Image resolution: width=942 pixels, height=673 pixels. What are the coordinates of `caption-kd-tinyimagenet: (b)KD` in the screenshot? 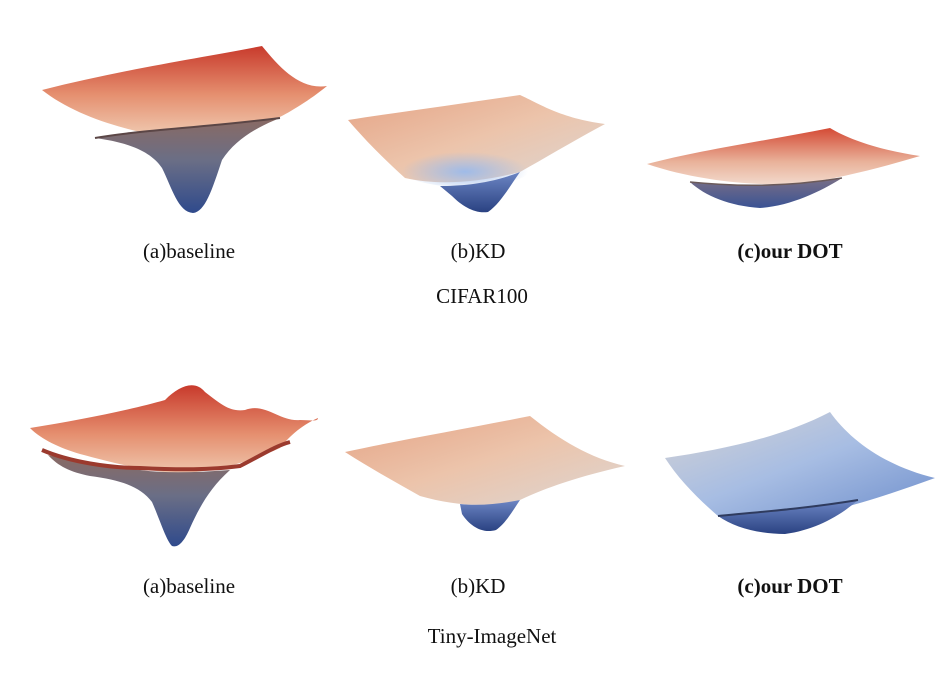 It's located at (478, 586).